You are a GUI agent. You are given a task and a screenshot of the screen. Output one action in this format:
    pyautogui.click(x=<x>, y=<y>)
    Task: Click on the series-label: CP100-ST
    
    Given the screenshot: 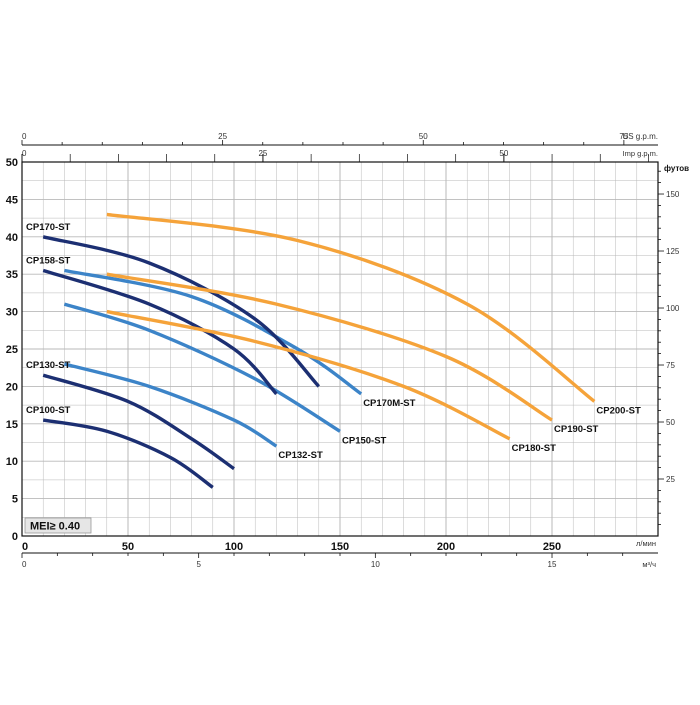 What is the action you would take?
    pyautogui.click(x=48, y=410)
    